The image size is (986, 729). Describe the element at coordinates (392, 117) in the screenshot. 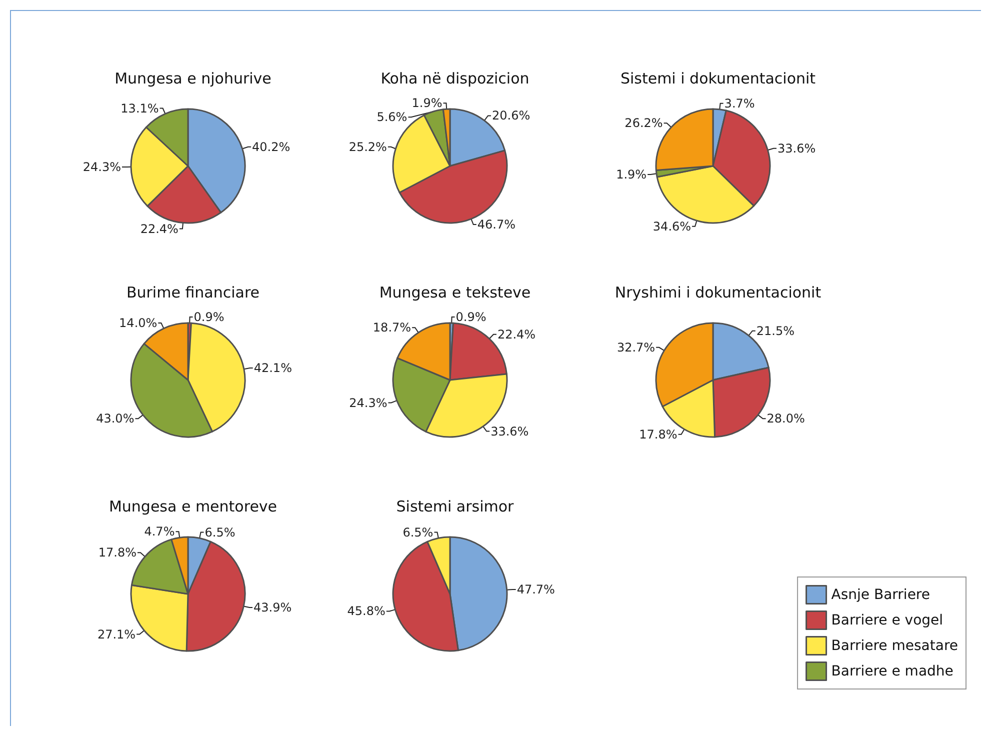

I see `data-label: 5.6%` at that location.